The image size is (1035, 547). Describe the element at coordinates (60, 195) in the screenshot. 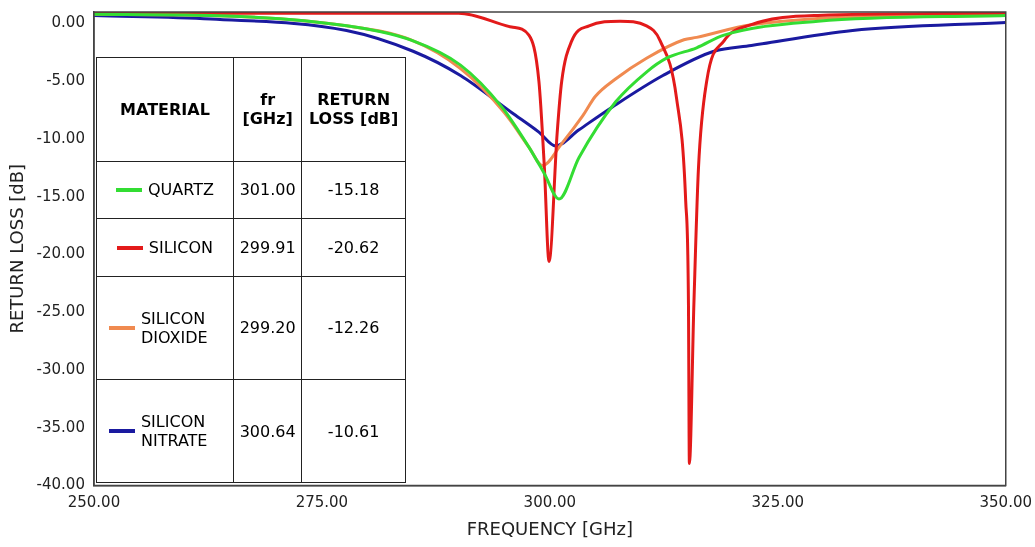

I see `y-tick-label: -15.00` at that location.